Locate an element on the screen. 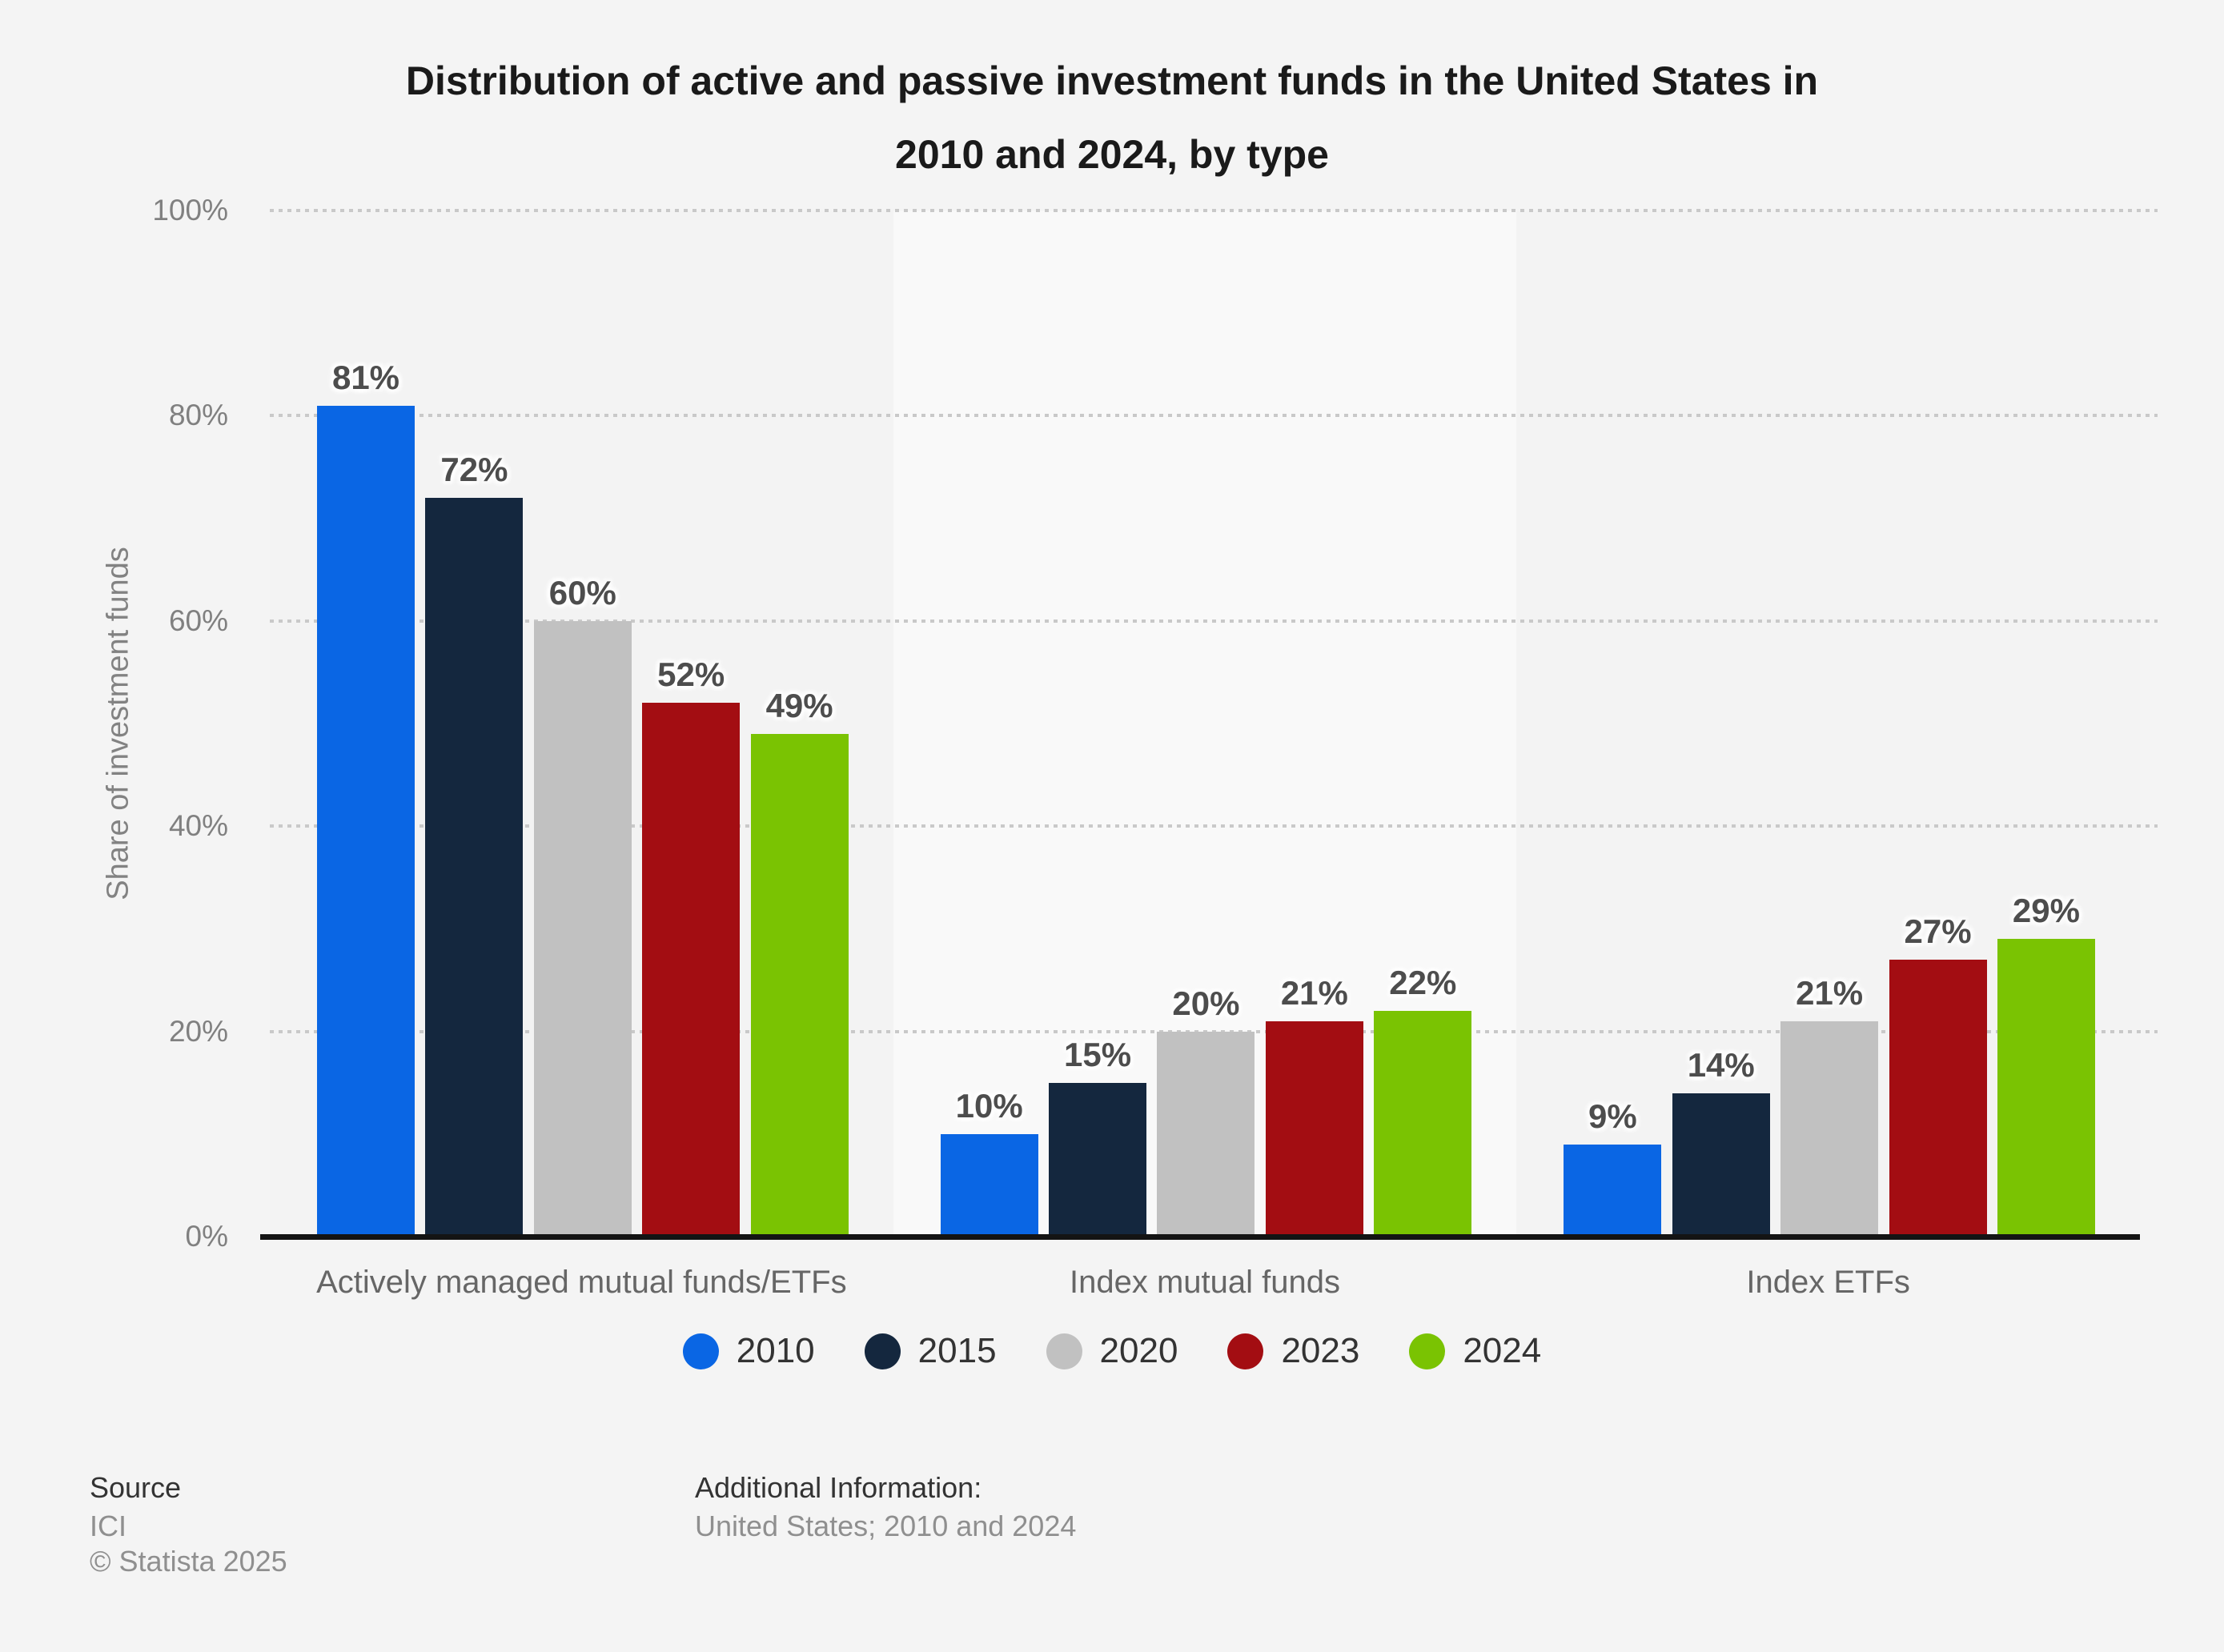 This screenshot has width=2224, height=1652. bar-value-label: 60% is located at coordinates (582, 592).